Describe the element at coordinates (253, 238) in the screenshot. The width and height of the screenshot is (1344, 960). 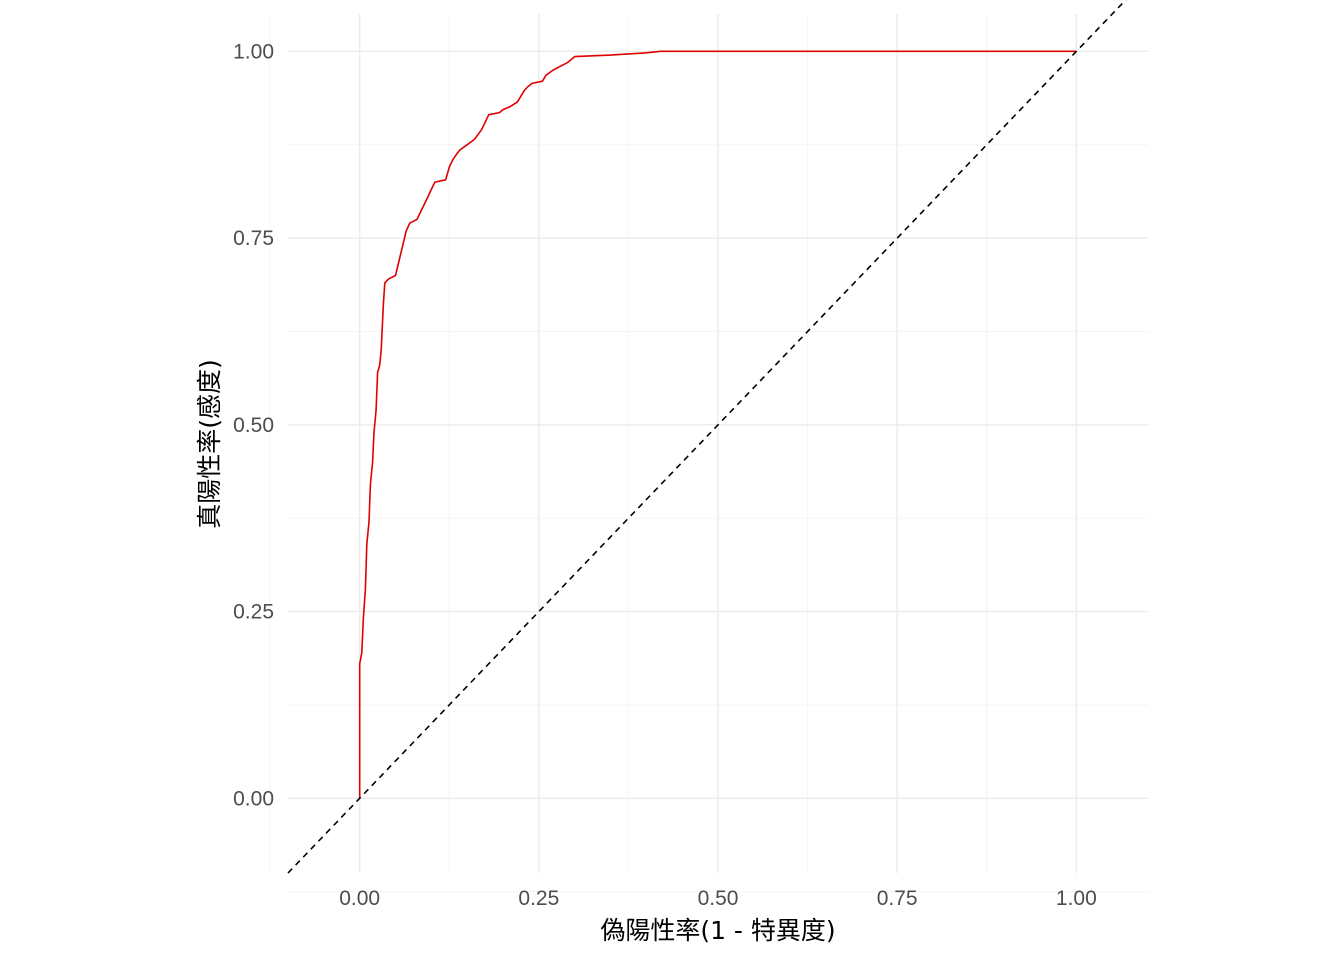
I see `y-tick-label: 0.75` at that location.